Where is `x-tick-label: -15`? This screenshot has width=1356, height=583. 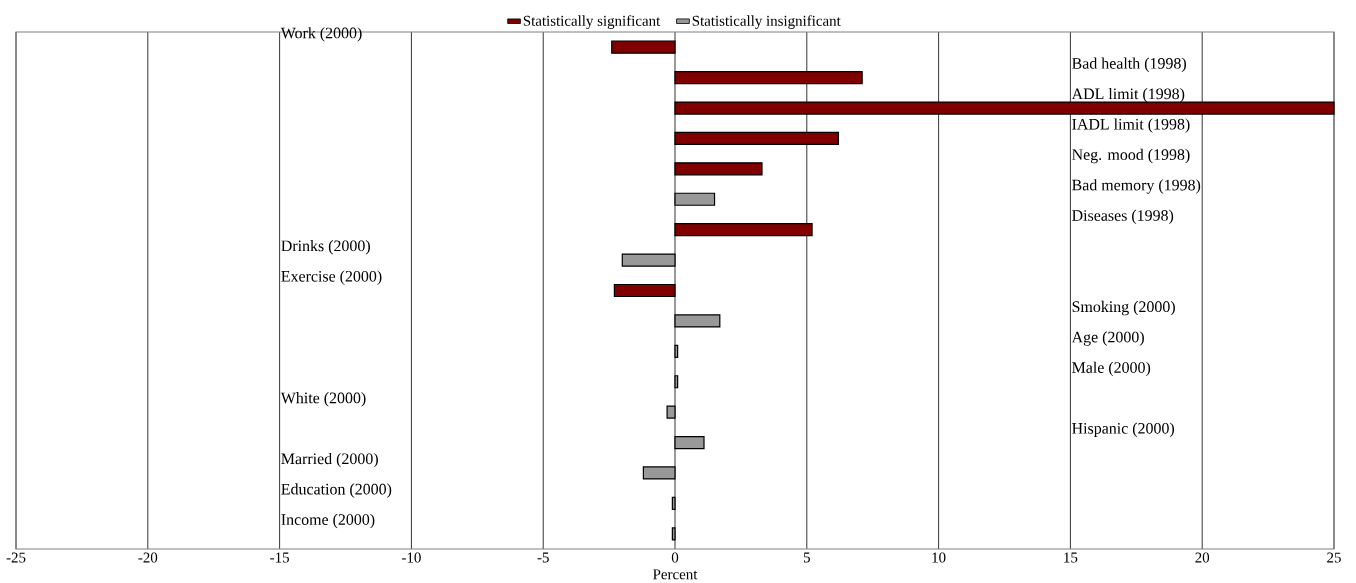
x-tick-label: -15 is located at coordinates (279, 557).